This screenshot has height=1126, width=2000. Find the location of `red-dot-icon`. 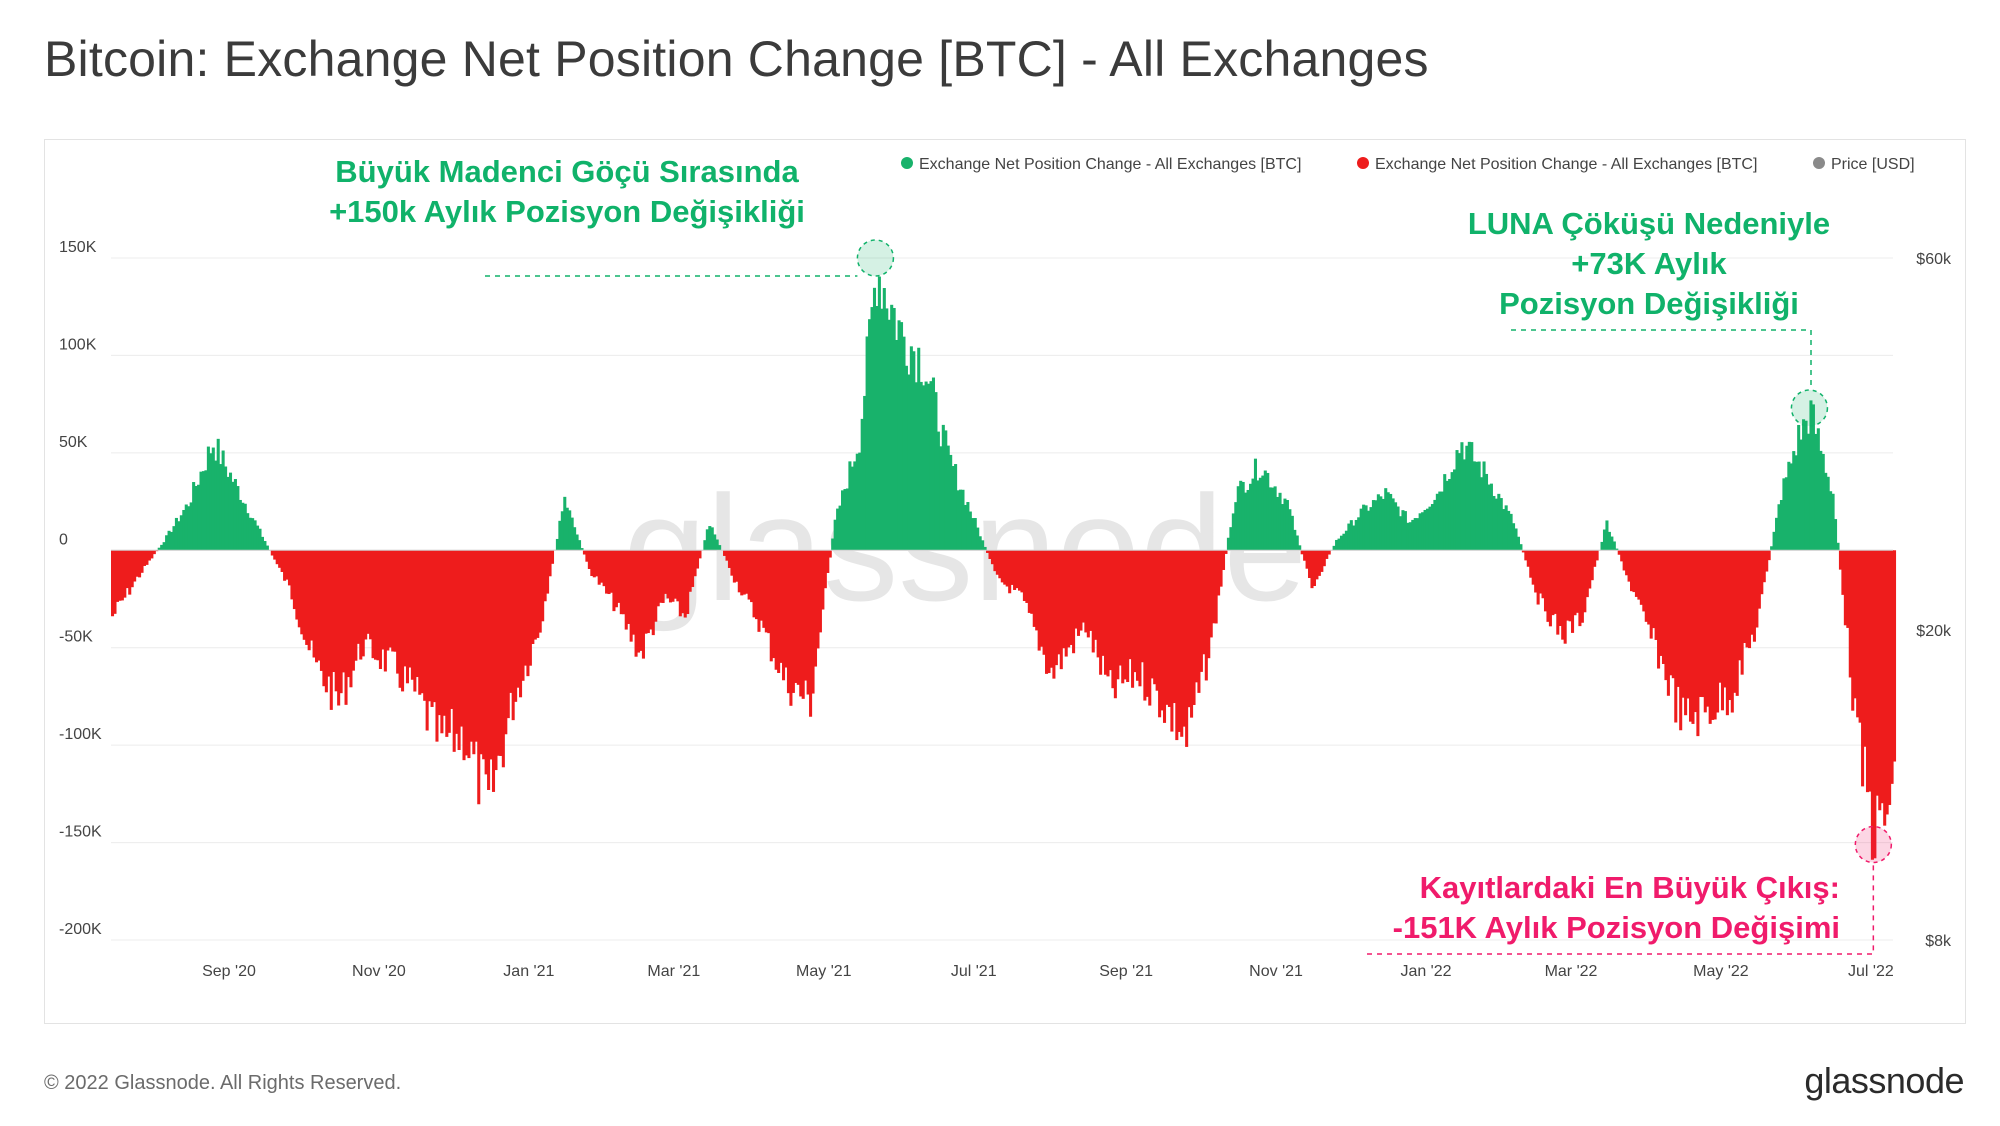

red-dot-icon is located at coordinates (1363, 163).